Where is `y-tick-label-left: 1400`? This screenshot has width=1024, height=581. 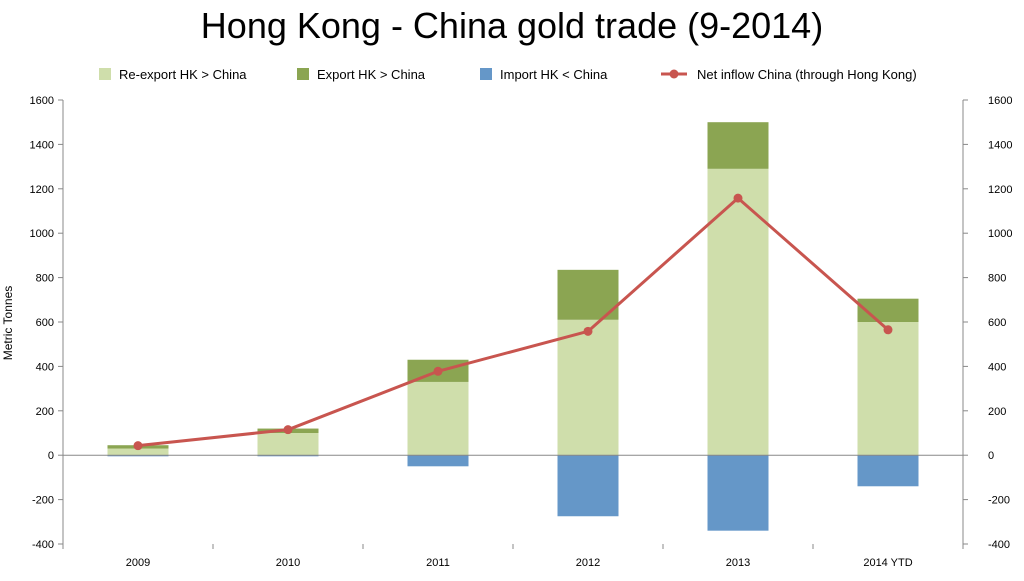
y-tick-label-left: 1400 is located at coordinates (42, 145).